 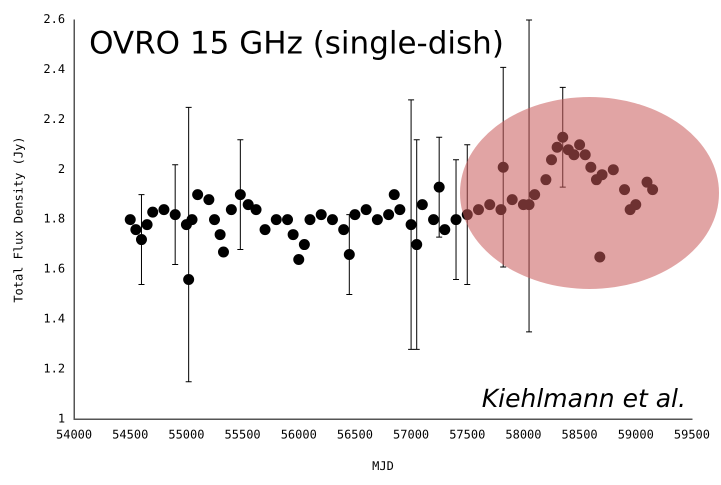 What do you see at coordinates (54, 219) in the screenshot?
I see `y-tick-label: 1.8` at bounding box center [54, 219].